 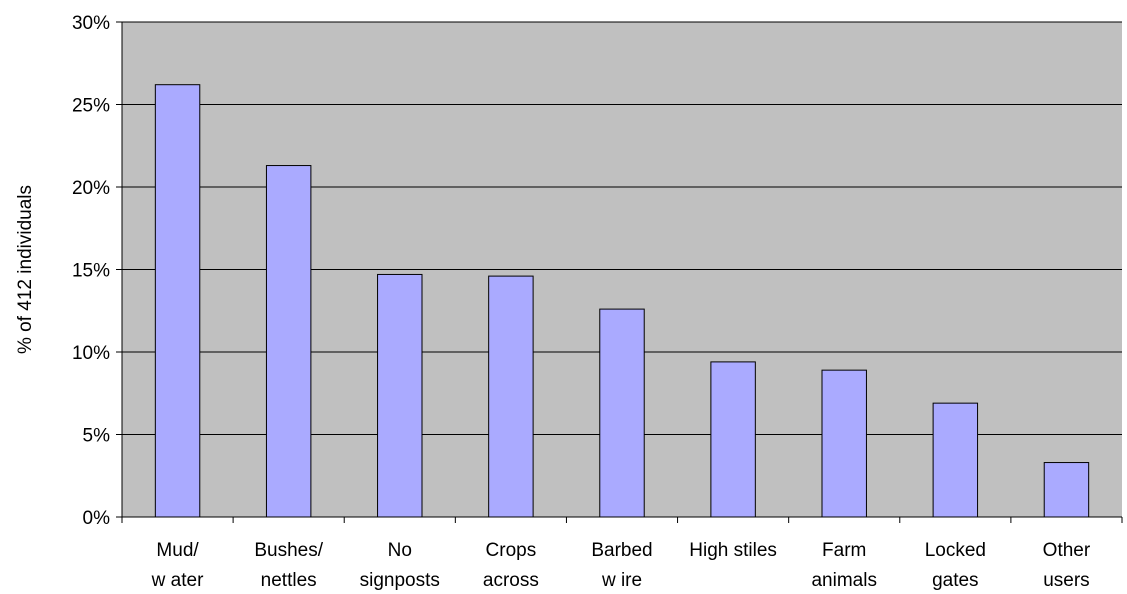 What do you see at coordinates (400, 565) in the screenshot?
I see `x-category-label: No signposts` at bounding box center [400, 565].